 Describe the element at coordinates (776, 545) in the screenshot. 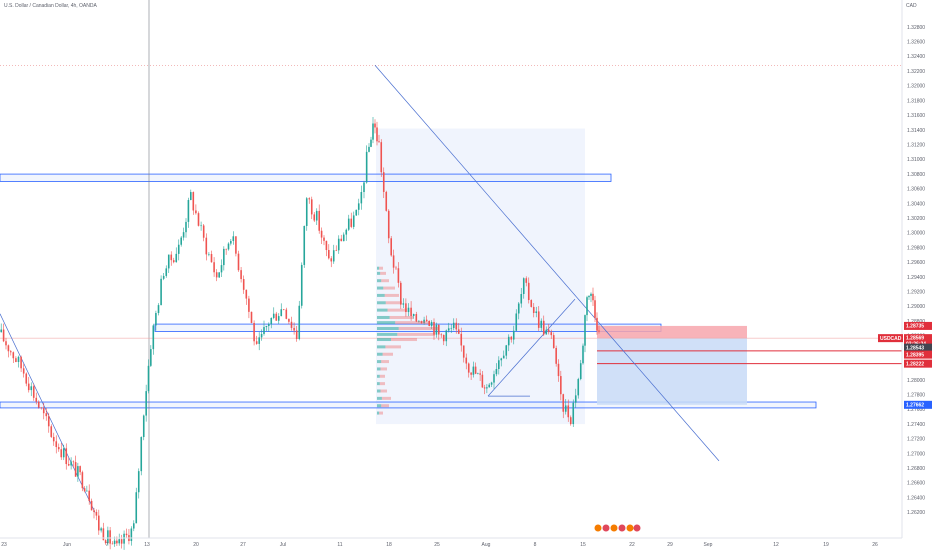

I see `time-tick-label: 12` at that location.